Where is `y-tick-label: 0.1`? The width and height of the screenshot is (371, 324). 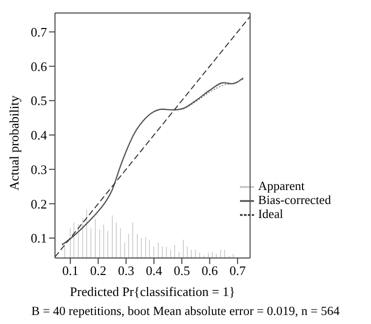
y-tick-label: 0.1 is located at coordinates (38, 238).